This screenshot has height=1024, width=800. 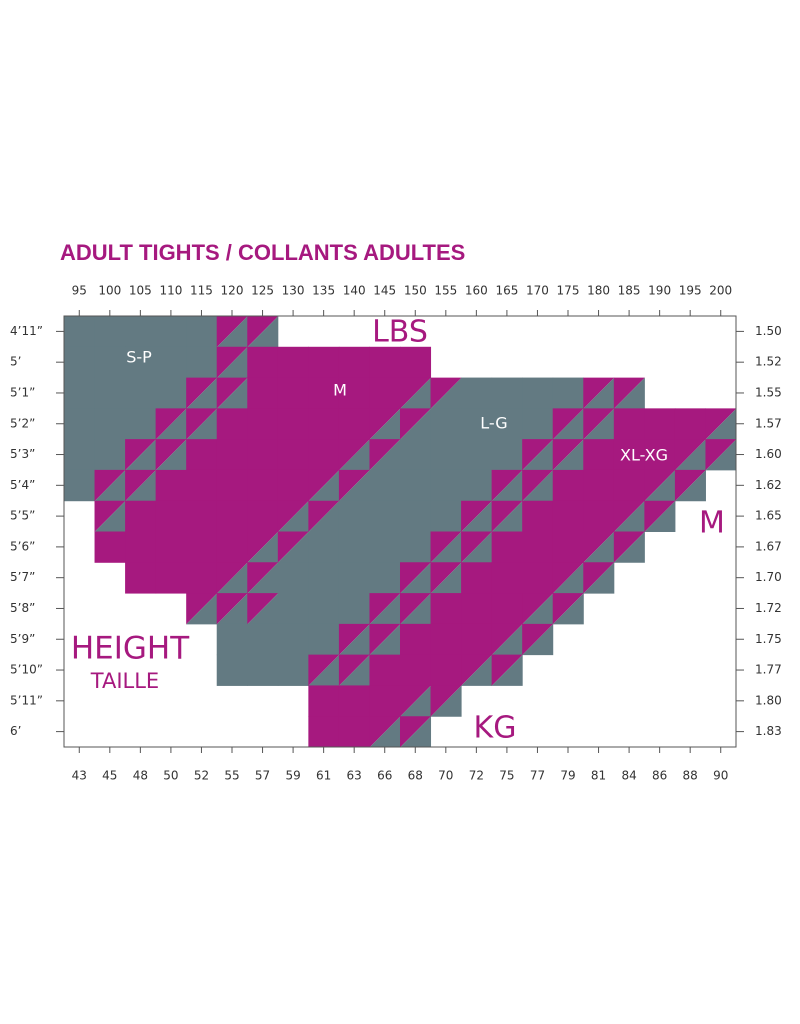 What do you see at coordinates (768, 731) in the screenshot?
I see `height-m-tick: 1.83` at bounding box center [768, 731].